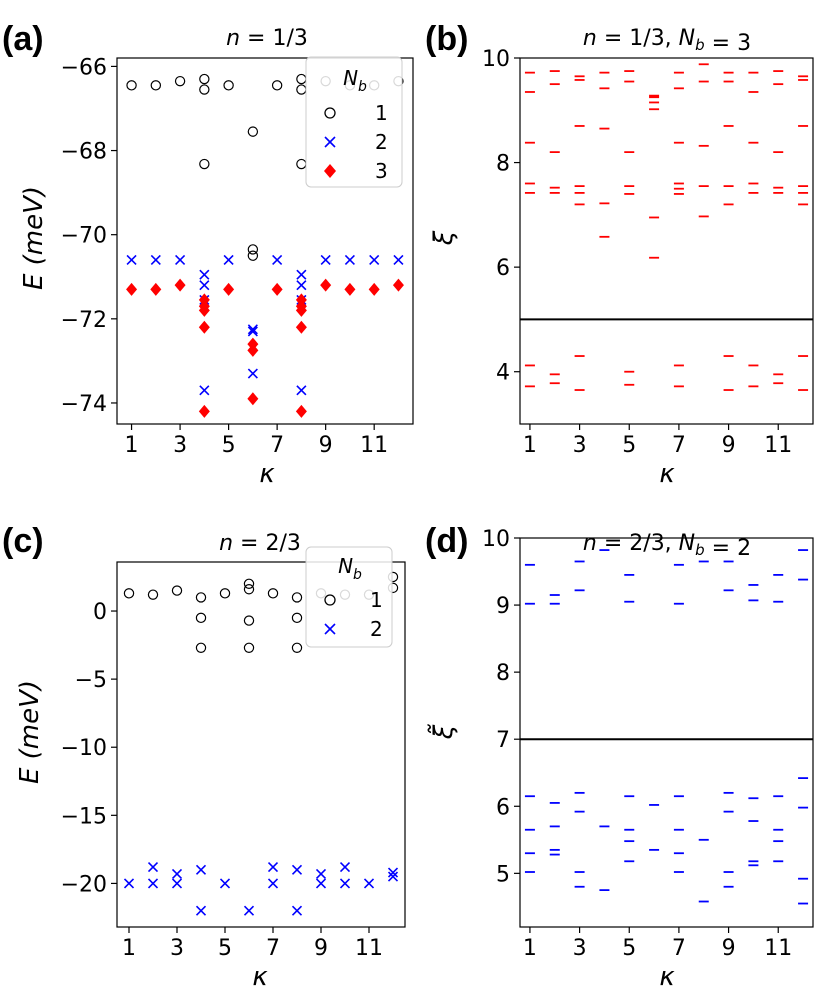 This screenshot has width=831, height=998. I want to click on panel-a-legend-entry-2: 2, so click(381, 142).